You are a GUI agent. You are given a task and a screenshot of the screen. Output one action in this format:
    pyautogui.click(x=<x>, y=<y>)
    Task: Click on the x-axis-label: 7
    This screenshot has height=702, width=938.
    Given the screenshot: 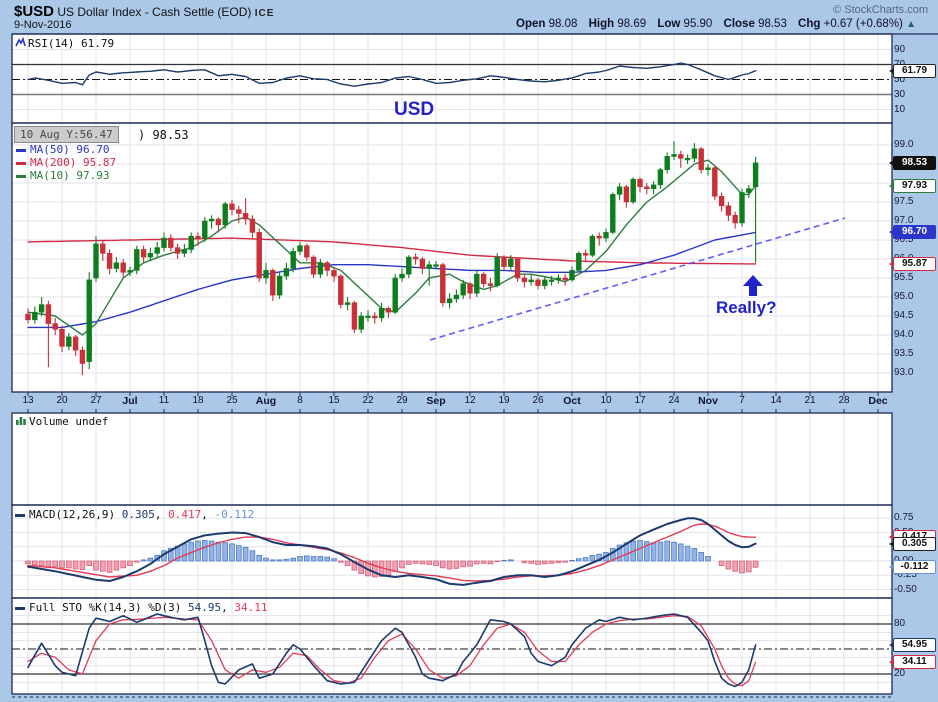 What is the action you would take?
    pyautogui.click(x=742, y=400)
    